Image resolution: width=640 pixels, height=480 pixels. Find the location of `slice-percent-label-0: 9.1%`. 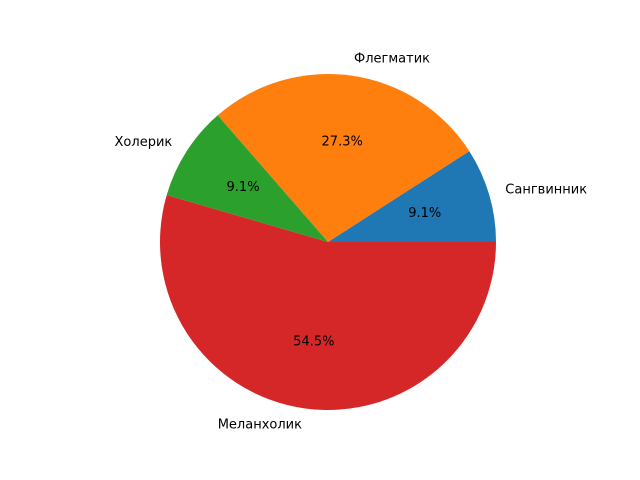

slice-percent-label-0: 9.1% is located at coordinates (424, 213).